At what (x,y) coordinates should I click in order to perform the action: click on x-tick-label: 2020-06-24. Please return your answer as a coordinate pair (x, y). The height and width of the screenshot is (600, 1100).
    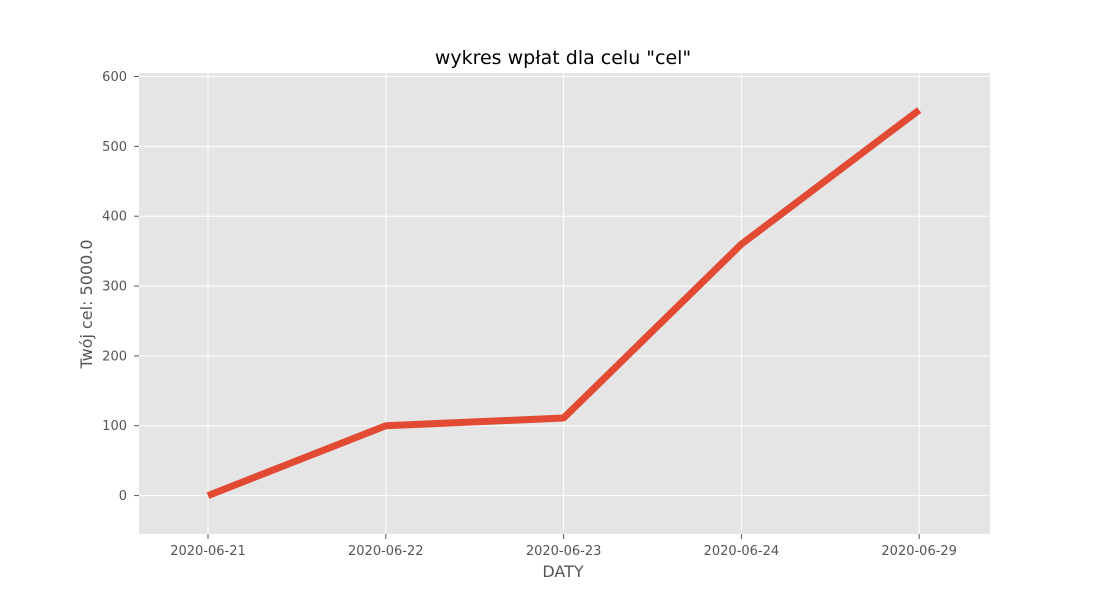
    Looking at the image, I should click on (742, 551).